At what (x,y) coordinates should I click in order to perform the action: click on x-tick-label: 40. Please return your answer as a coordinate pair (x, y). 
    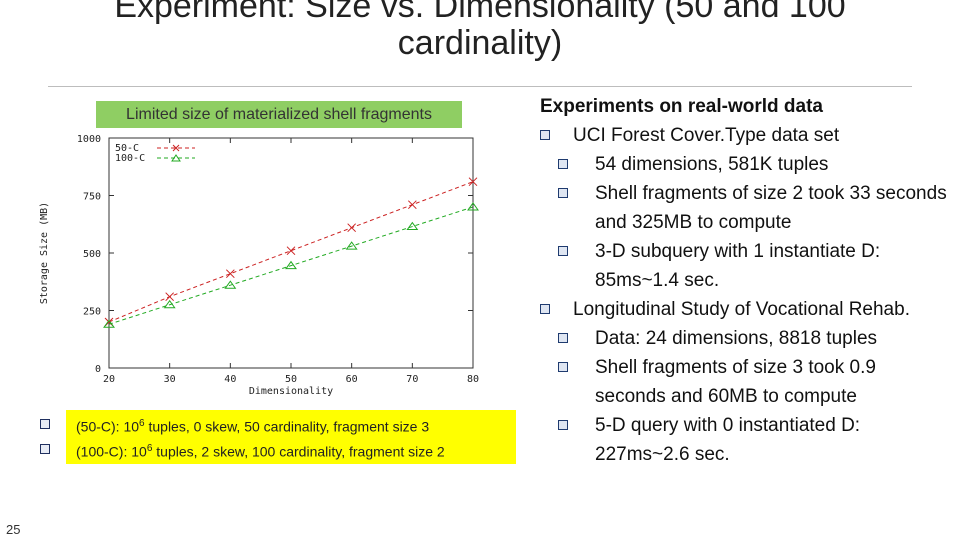
    Looking at the image, I should click on (230, 379).